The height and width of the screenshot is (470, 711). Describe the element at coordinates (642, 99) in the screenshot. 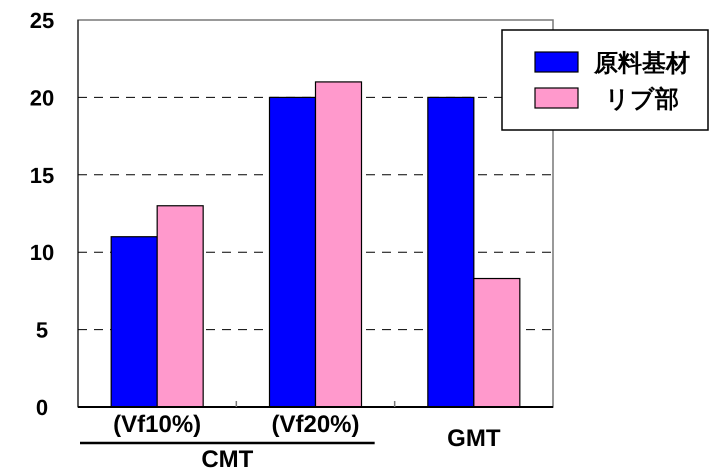

I see `legend-label: リブ部` at that location.